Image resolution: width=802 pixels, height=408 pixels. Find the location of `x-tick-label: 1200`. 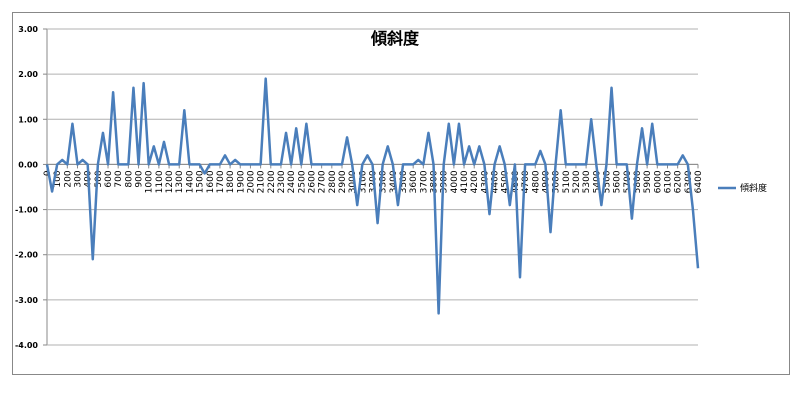

x-tick-label: 1200 is located at coordinates (170, 181).